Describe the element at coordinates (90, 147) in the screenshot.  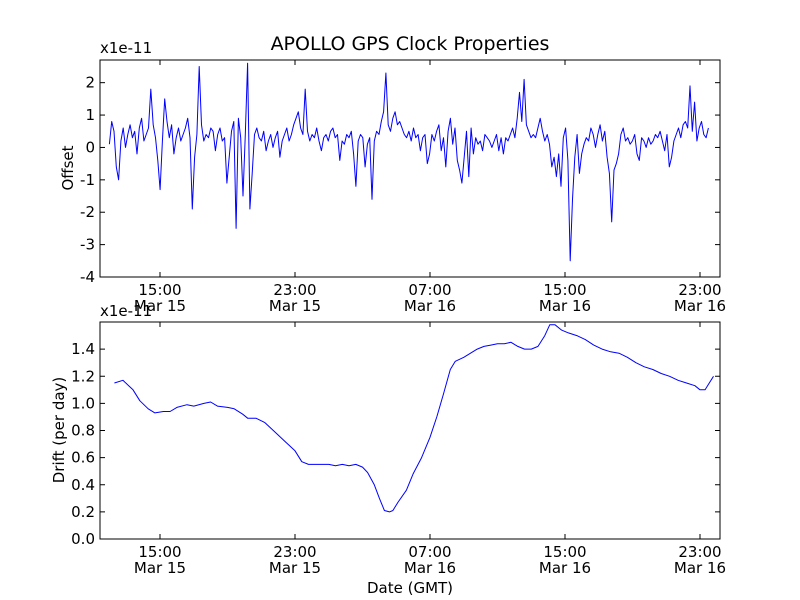
I see `offset-y-tick-label: 0` at that location.